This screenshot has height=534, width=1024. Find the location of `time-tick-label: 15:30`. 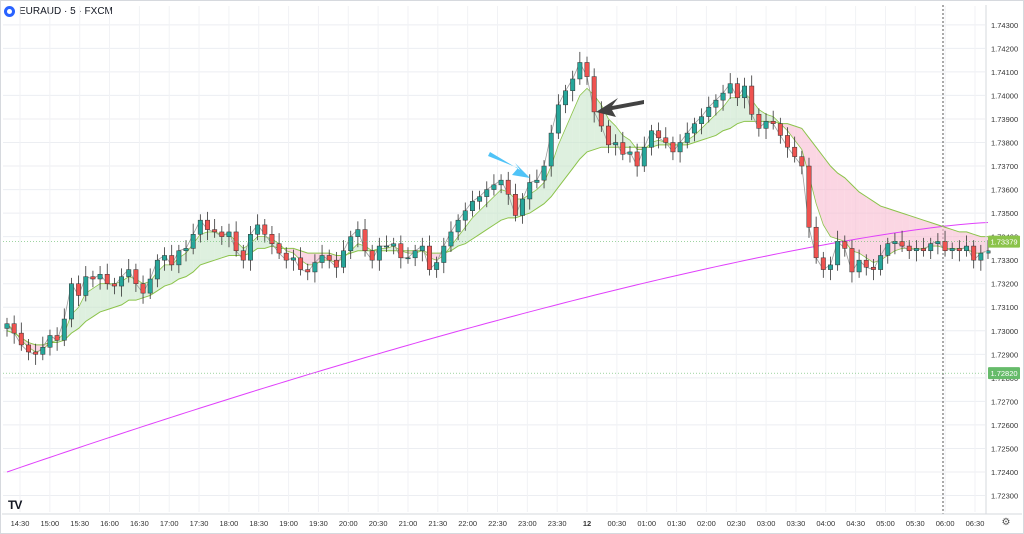

time-tick-label: 15:30 is located at coordinates (79, 523).